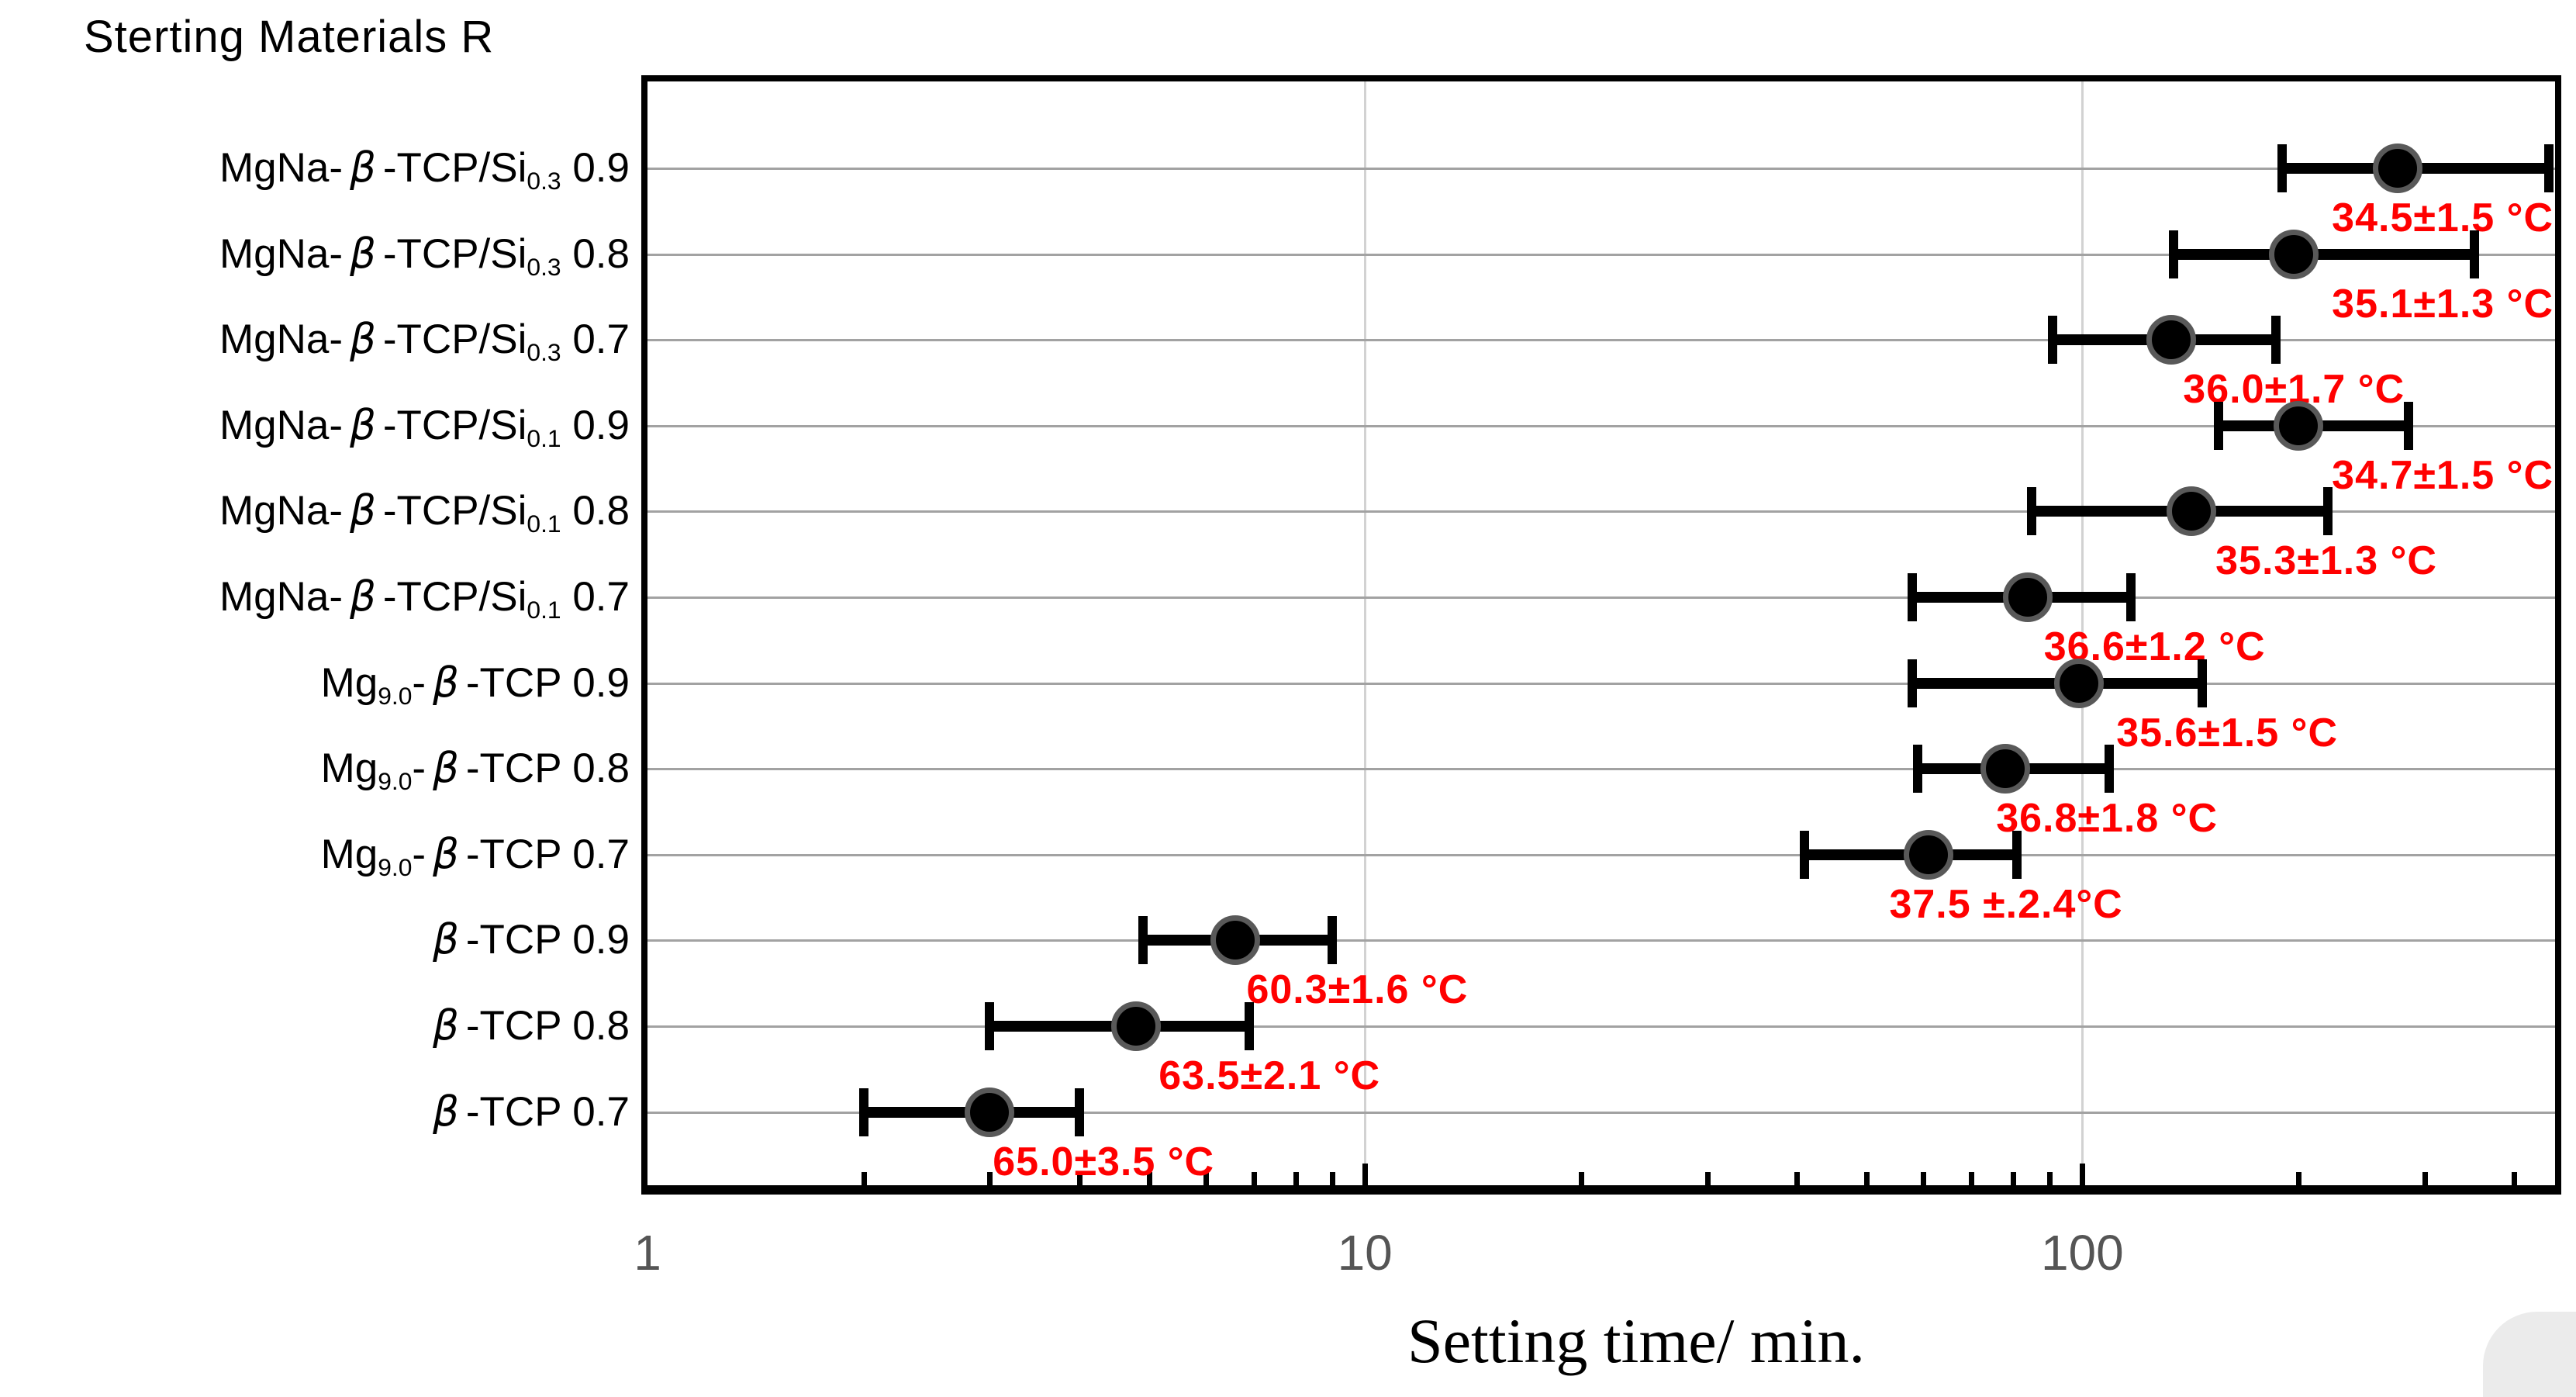 Image resolution: width=2576 pixels, height=1397 pixels. What do you see at coordinates (1636, 1340) in the screenshot?
I see `x-axis-title: Setting time/ min.` at bounding box center [1636, 1340].